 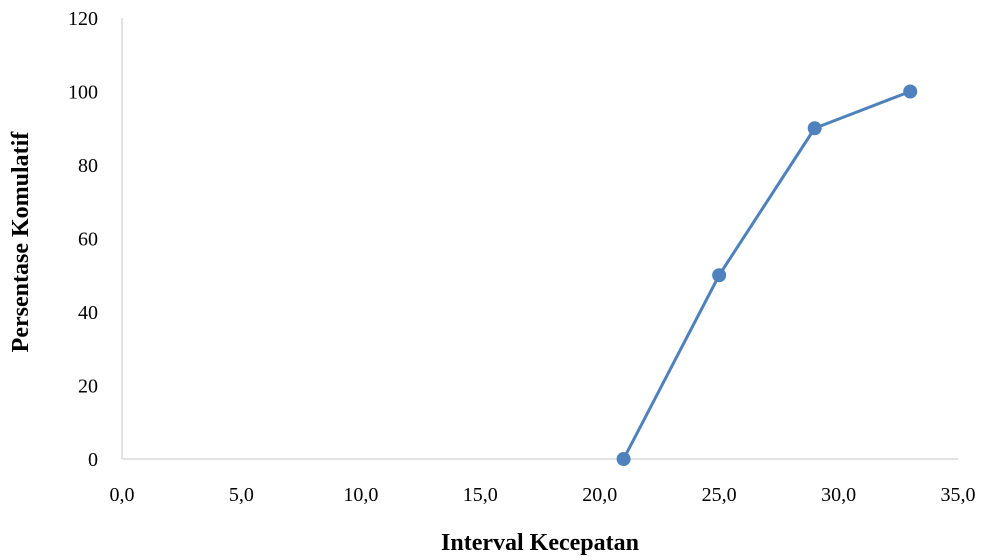 What do you see at coordinates (88, 240) in the screenshot?
I see `y-tick-label: 60` at bounding box center [88, 240].